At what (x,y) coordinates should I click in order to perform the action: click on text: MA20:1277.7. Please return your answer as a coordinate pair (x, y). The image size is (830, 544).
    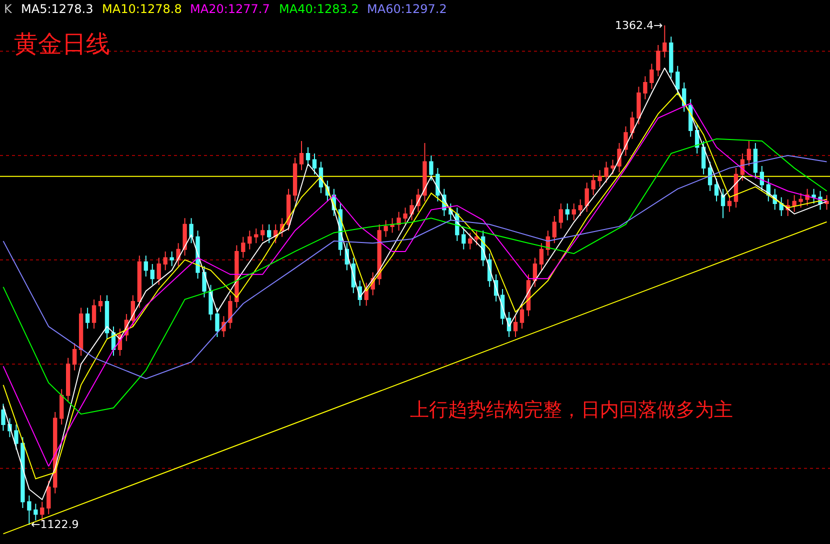
    Looking at the image, I should click on (230, 9).